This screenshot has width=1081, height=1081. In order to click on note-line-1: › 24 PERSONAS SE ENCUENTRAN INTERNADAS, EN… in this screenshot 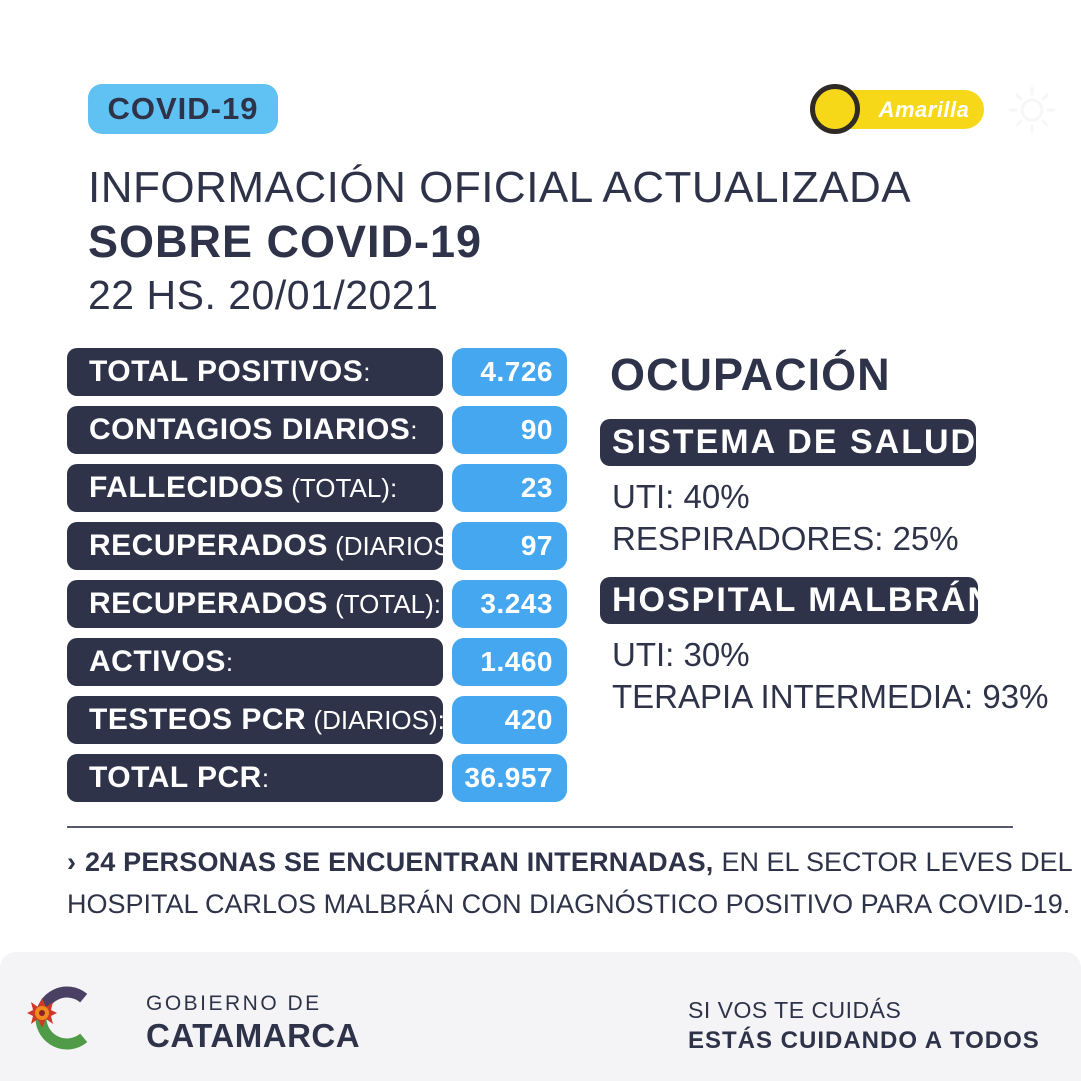, I will do `click(570, 862)`.